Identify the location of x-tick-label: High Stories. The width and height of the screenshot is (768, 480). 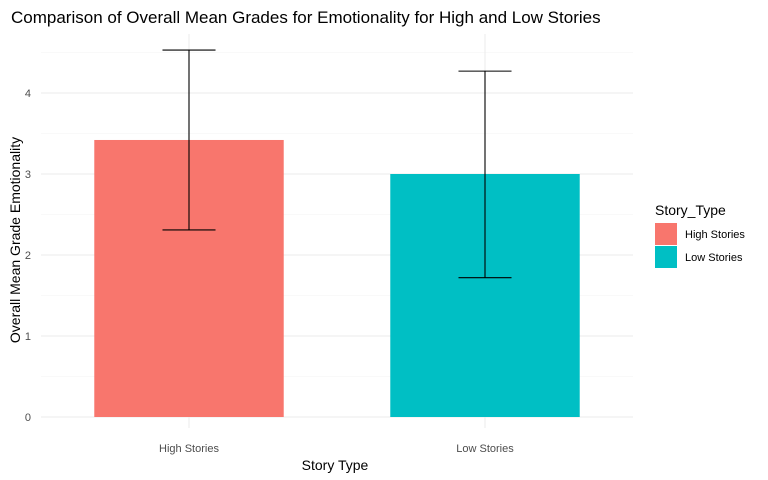
(189, 449).